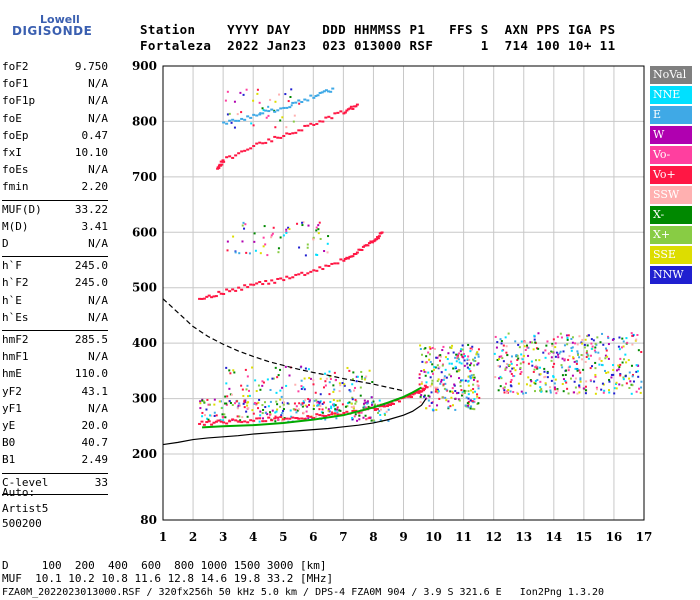 The height and width of the screenshot is (600, 700). Describe the element at coordinates (95, 187) in the screenshot. I see `param-value: 2.20` at that location.